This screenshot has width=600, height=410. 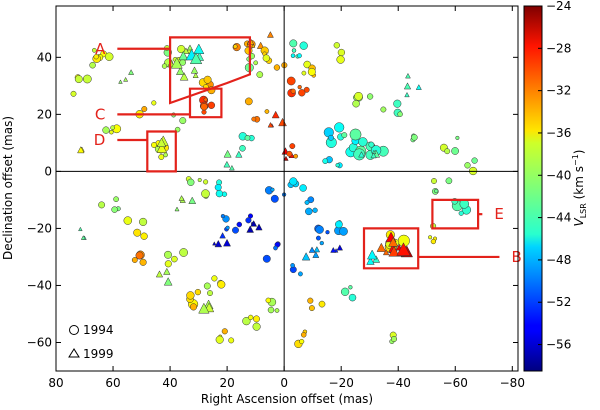 What do you see at coordinates (74, 353) in the screenshot?
I see `legend-triangle-marker` at bounding box center [74, 353].